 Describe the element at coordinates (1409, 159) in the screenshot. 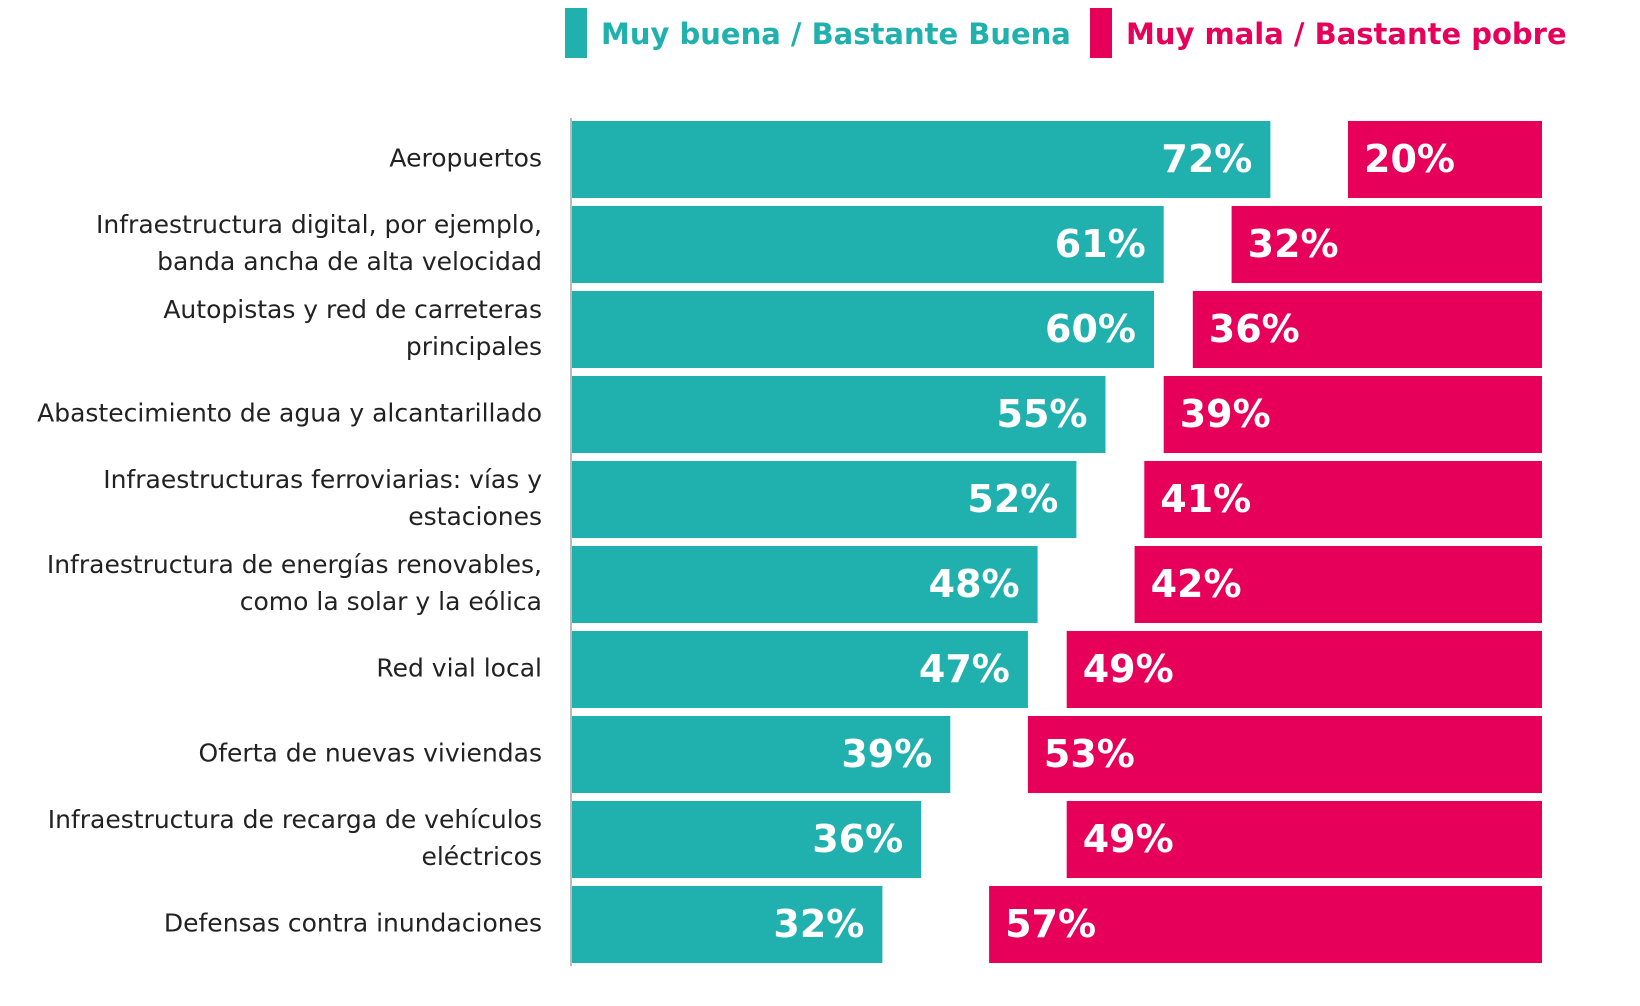

I see `value-label: 20%` at that location.